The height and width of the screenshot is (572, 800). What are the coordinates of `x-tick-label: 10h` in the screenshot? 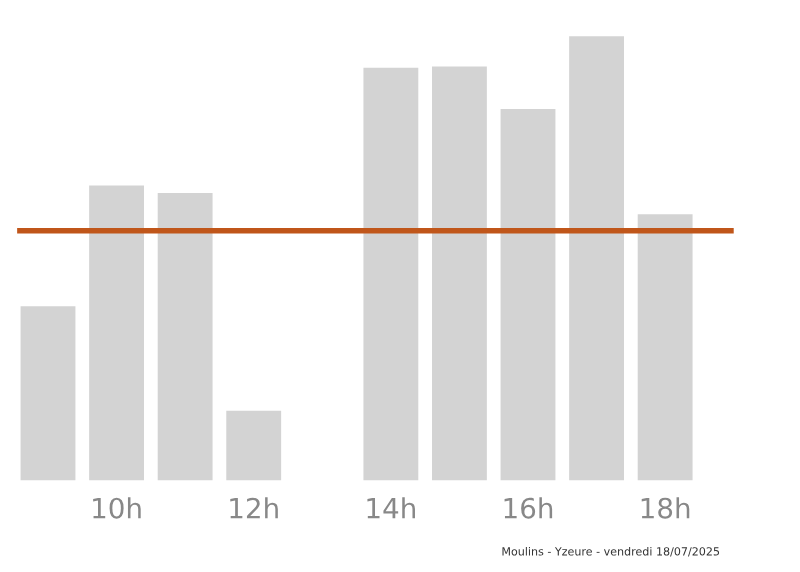 It's located at (117, 508).